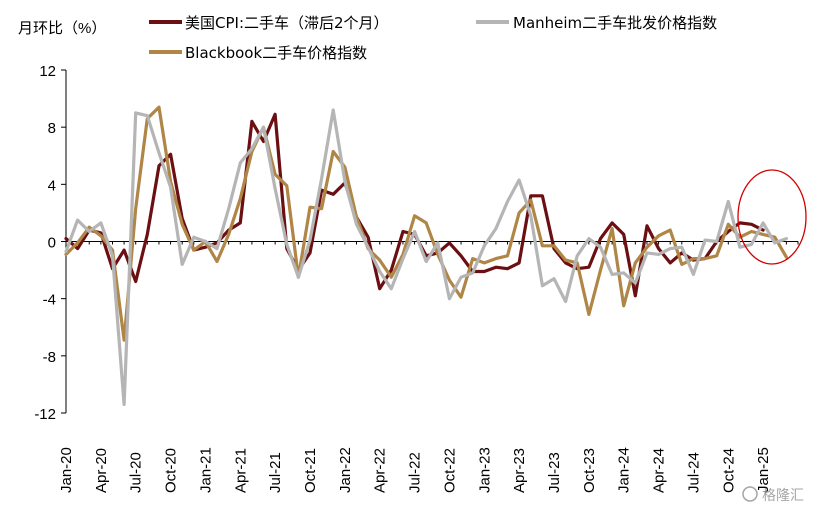  Describe the element at coordinates (310, 470) in the screenshot. I see `x-tick-label: Oct-21` at that location.